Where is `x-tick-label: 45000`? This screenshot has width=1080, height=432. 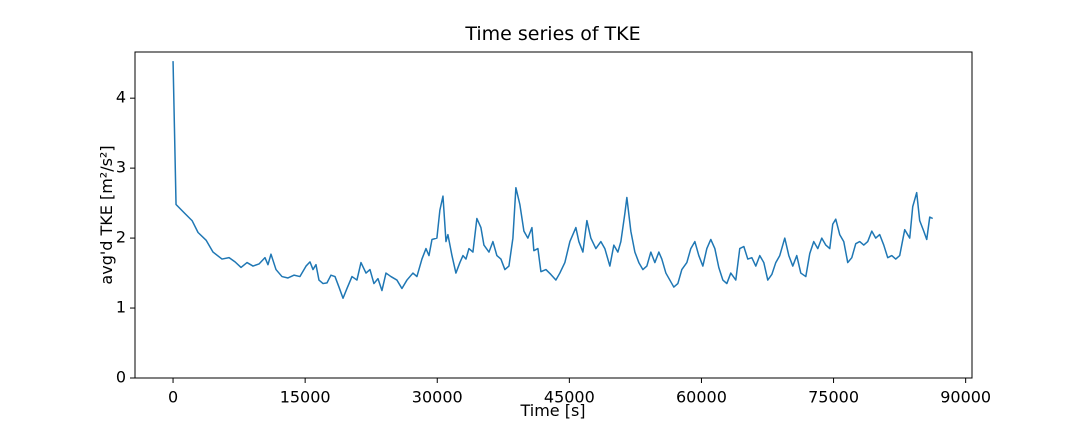 x-tick-label: 45000 is located at coordinates (569, 397).